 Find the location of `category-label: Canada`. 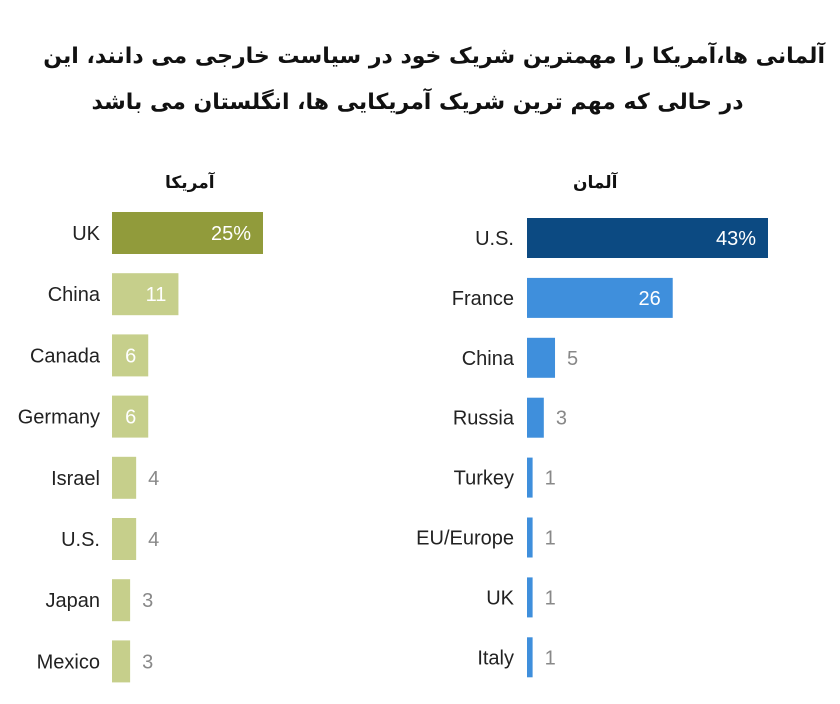

category-label: Canada is located at coordinates (65, 356).